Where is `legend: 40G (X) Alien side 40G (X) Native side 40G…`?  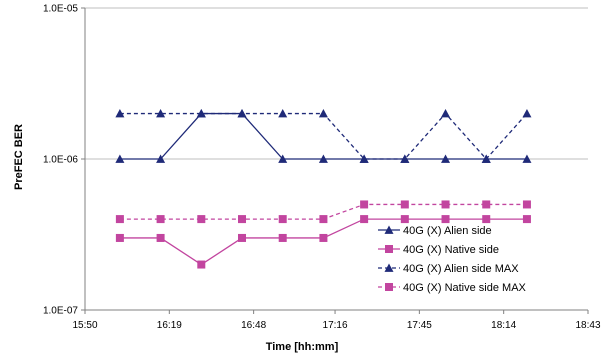 legend: 40G (X) Alien side 40G (X) Native side 40G… is located at coordinates (452, 259).